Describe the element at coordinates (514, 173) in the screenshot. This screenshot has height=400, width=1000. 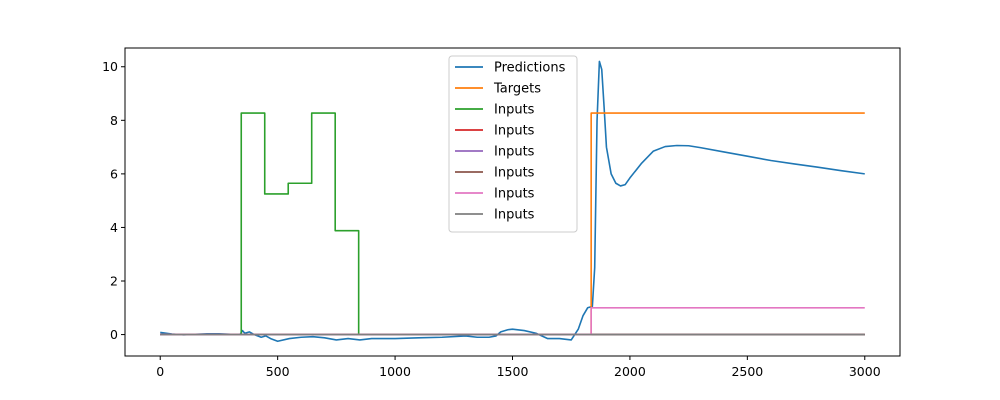
I see `legend-label-5: Inputs` at that location.